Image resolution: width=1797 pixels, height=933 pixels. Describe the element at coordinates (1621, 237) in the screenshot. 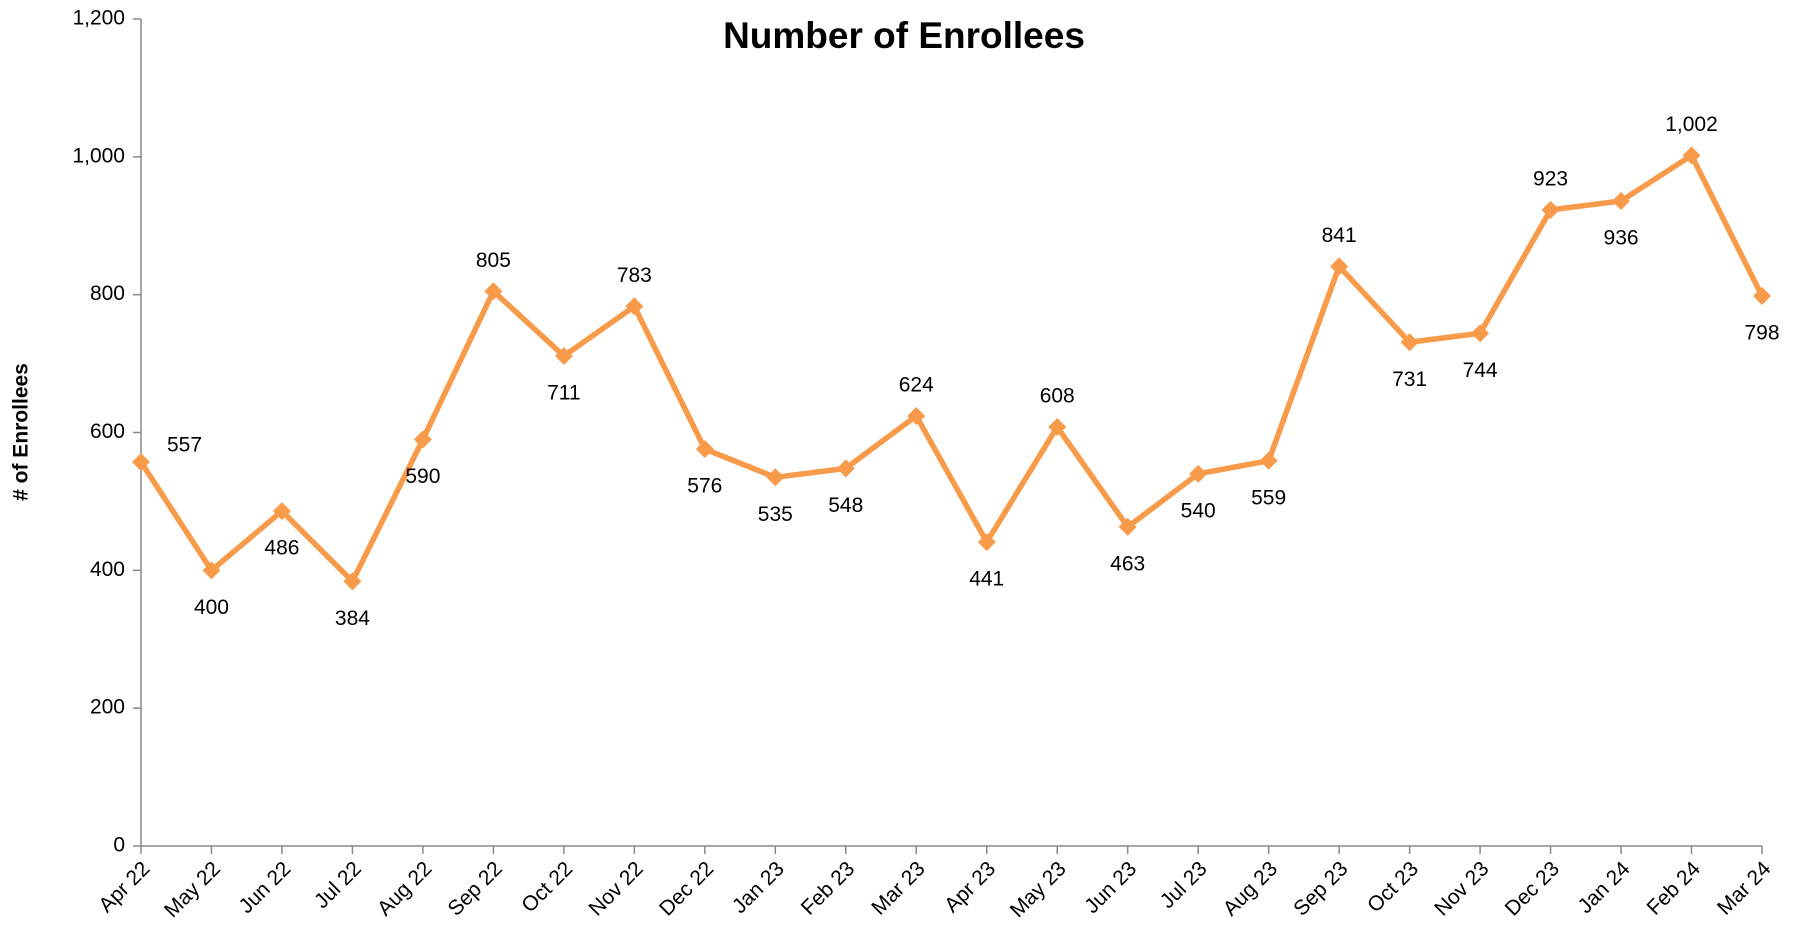

I see `data-label: 936` at that location.